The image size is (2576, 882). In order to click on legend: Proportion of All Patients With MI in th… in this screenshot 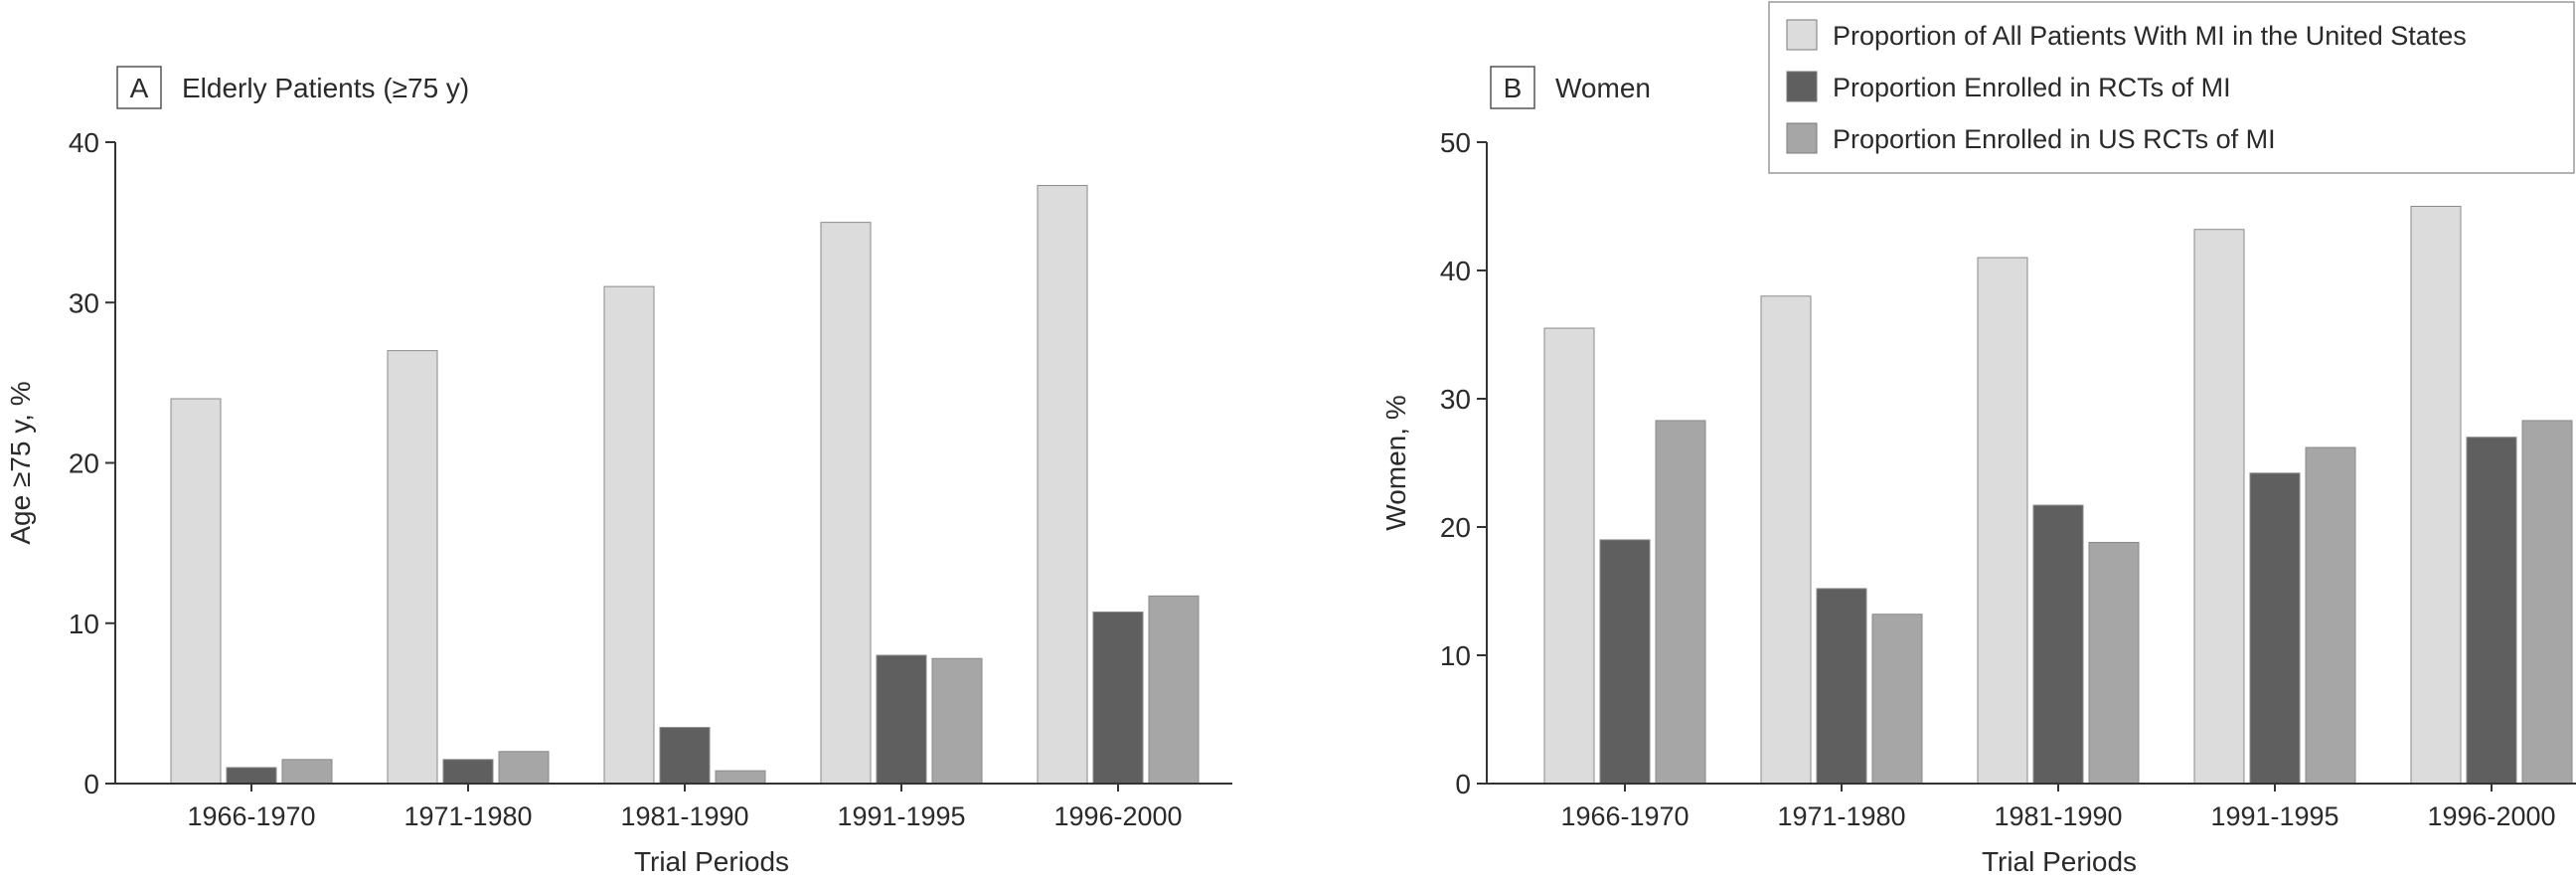, I will do `click(2171, 87)`.